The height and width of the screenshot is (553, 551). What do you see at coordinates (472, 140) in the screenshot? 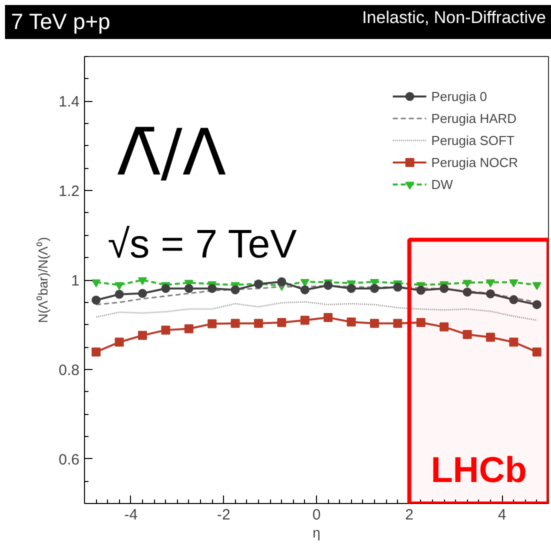
I see `legend-label: Perugia SOFT` at bounding box center [472, 140].